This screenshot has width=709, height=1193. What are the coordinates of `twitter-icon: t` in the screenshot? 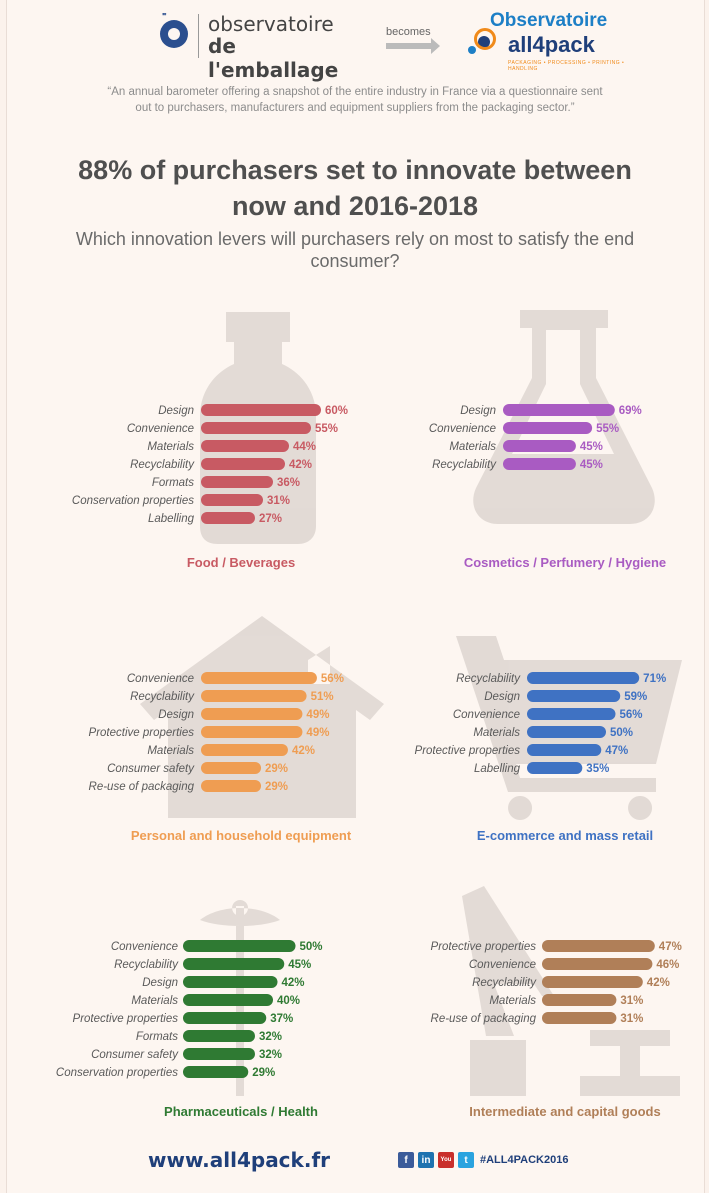 It's located at (466, 1160).